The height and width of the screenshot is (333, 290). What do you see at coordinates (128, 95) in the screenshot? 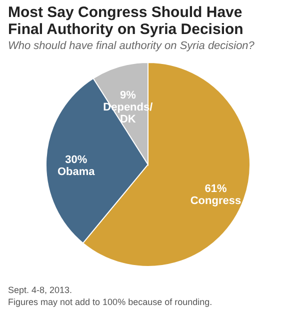
I see `data-label: 9%` at bounding box center [128, 95].